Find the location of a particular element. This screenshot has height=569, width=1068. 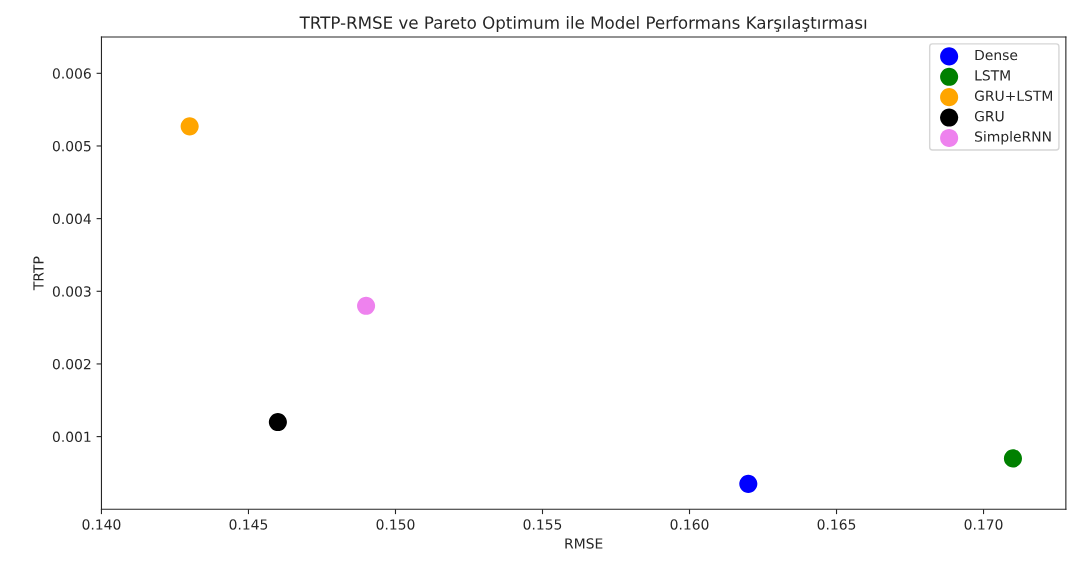

x-tick-label: 0.150 is located at coordinates (395, 524).